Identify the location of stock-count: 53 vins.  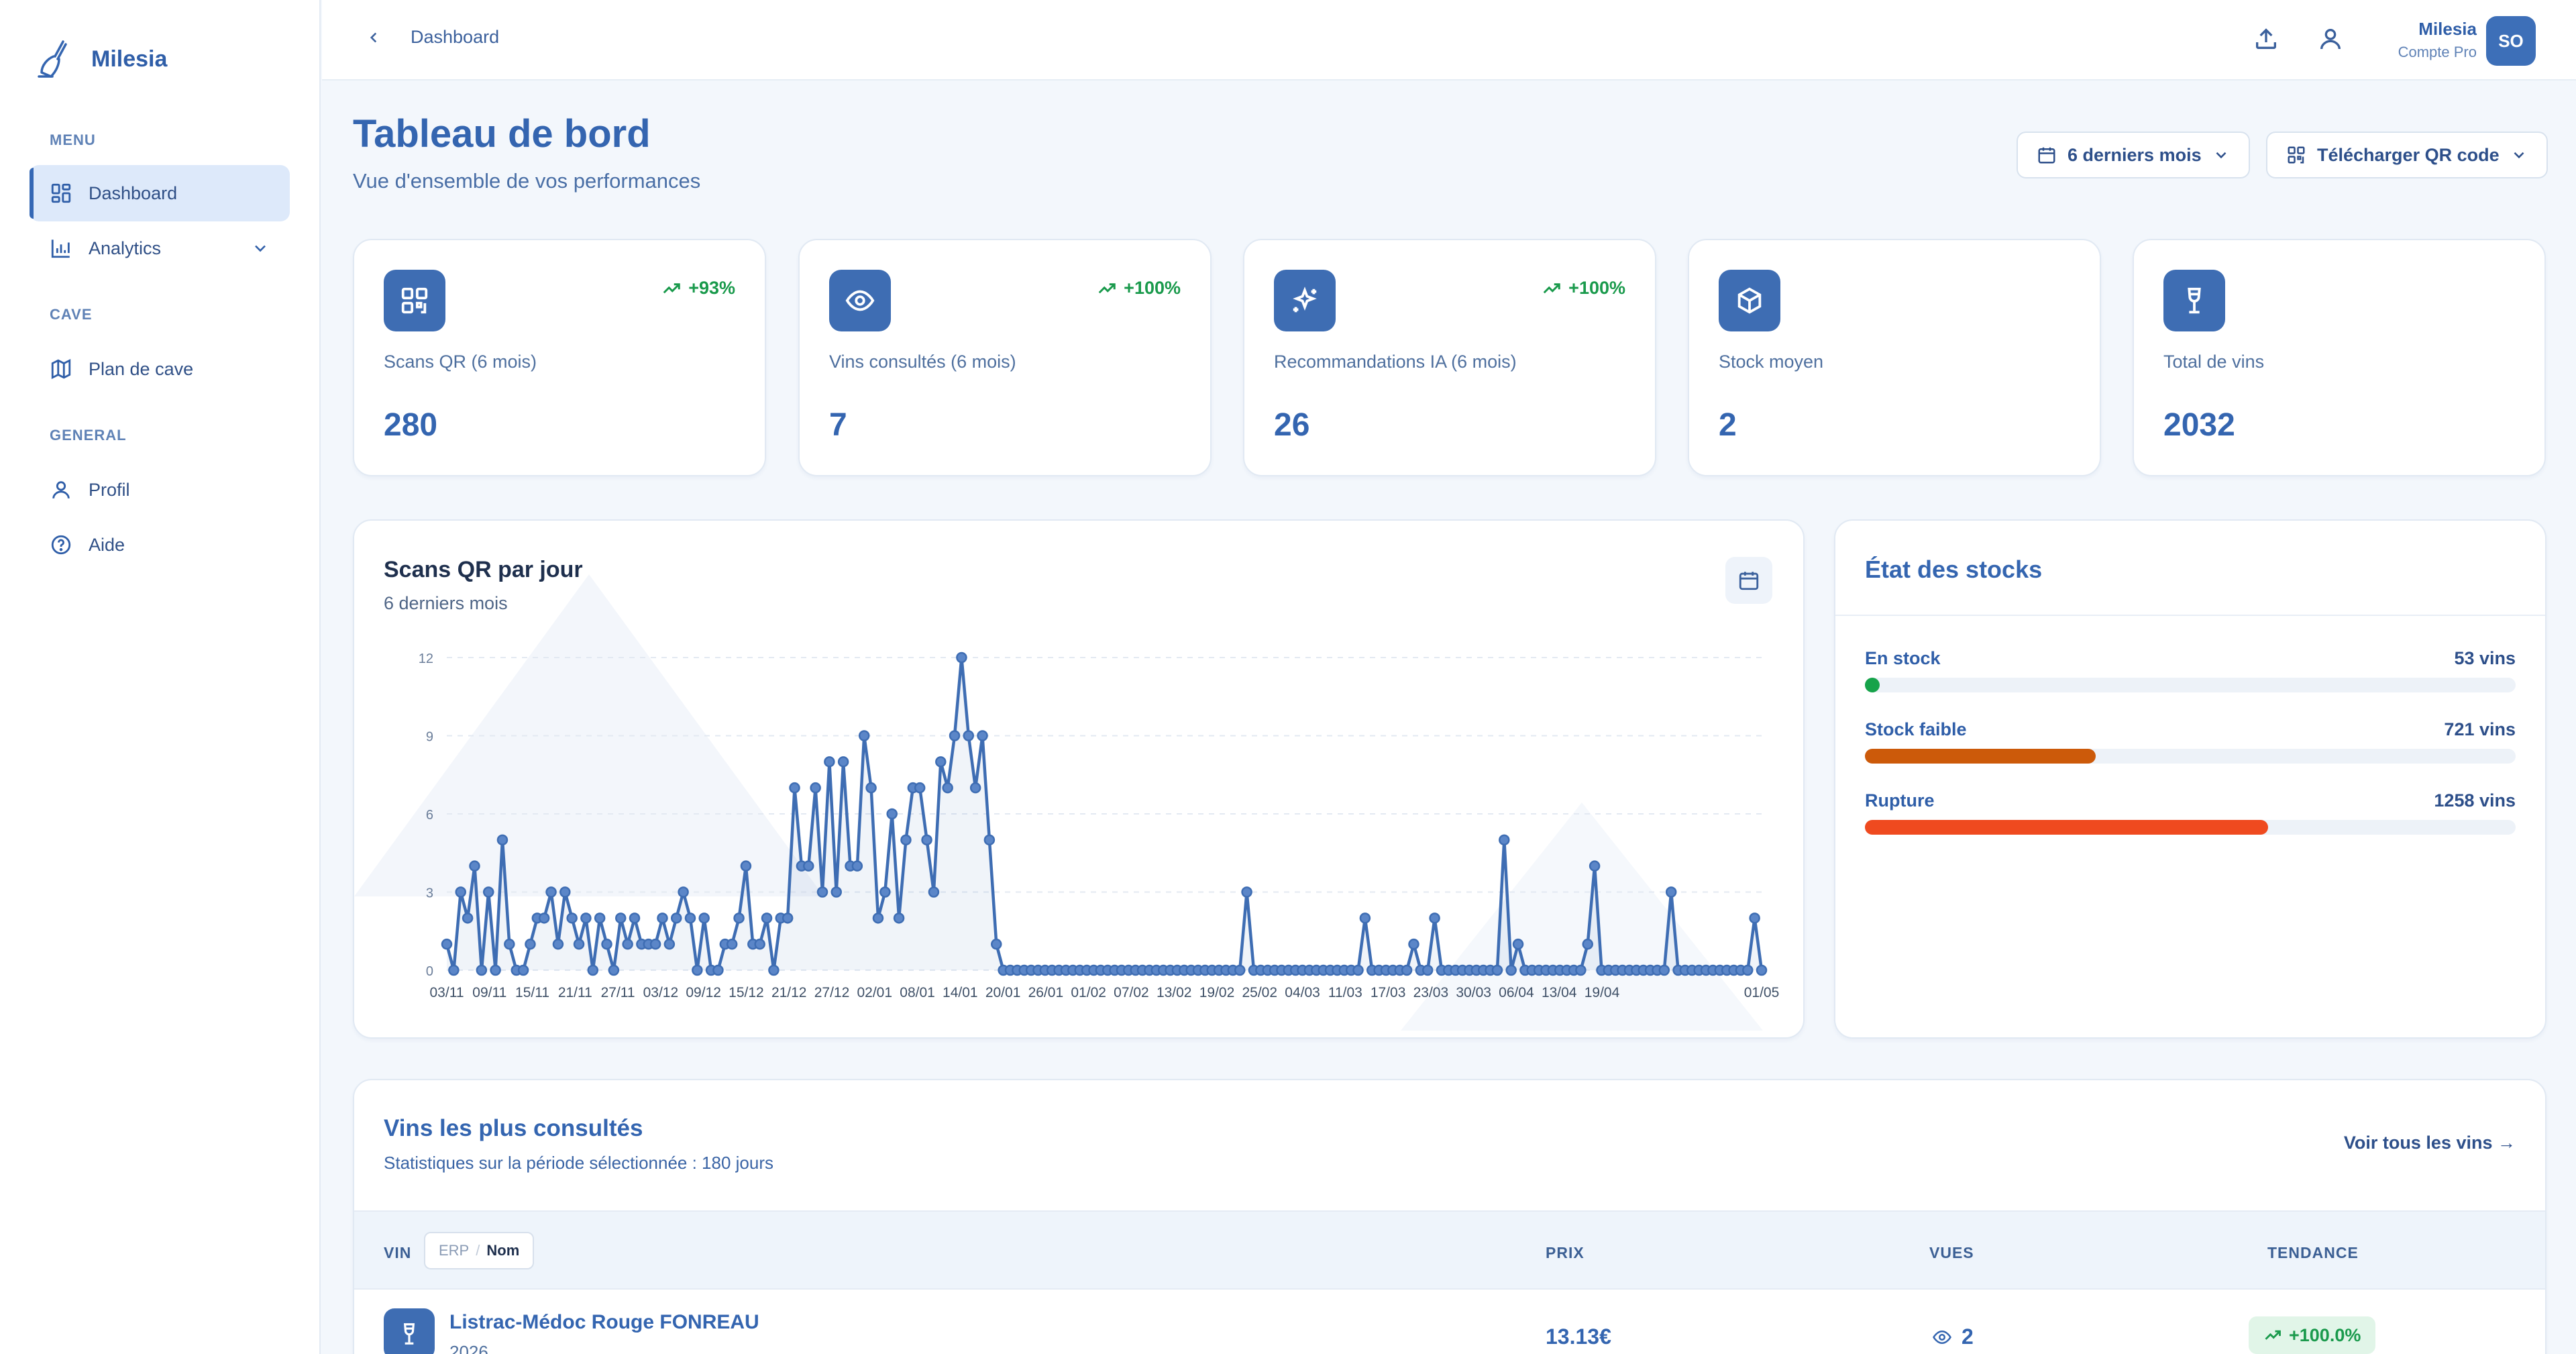
(2485, 658).